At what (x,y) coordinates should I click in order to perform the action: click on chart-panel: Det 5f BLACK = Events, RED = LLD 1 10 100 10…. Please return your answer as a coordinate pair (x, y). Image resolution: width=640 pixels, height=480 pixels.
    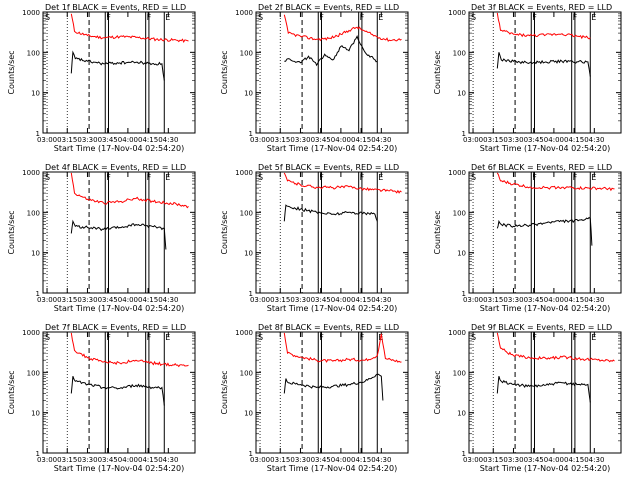
    Looking at the image, I should click on (319, 240).